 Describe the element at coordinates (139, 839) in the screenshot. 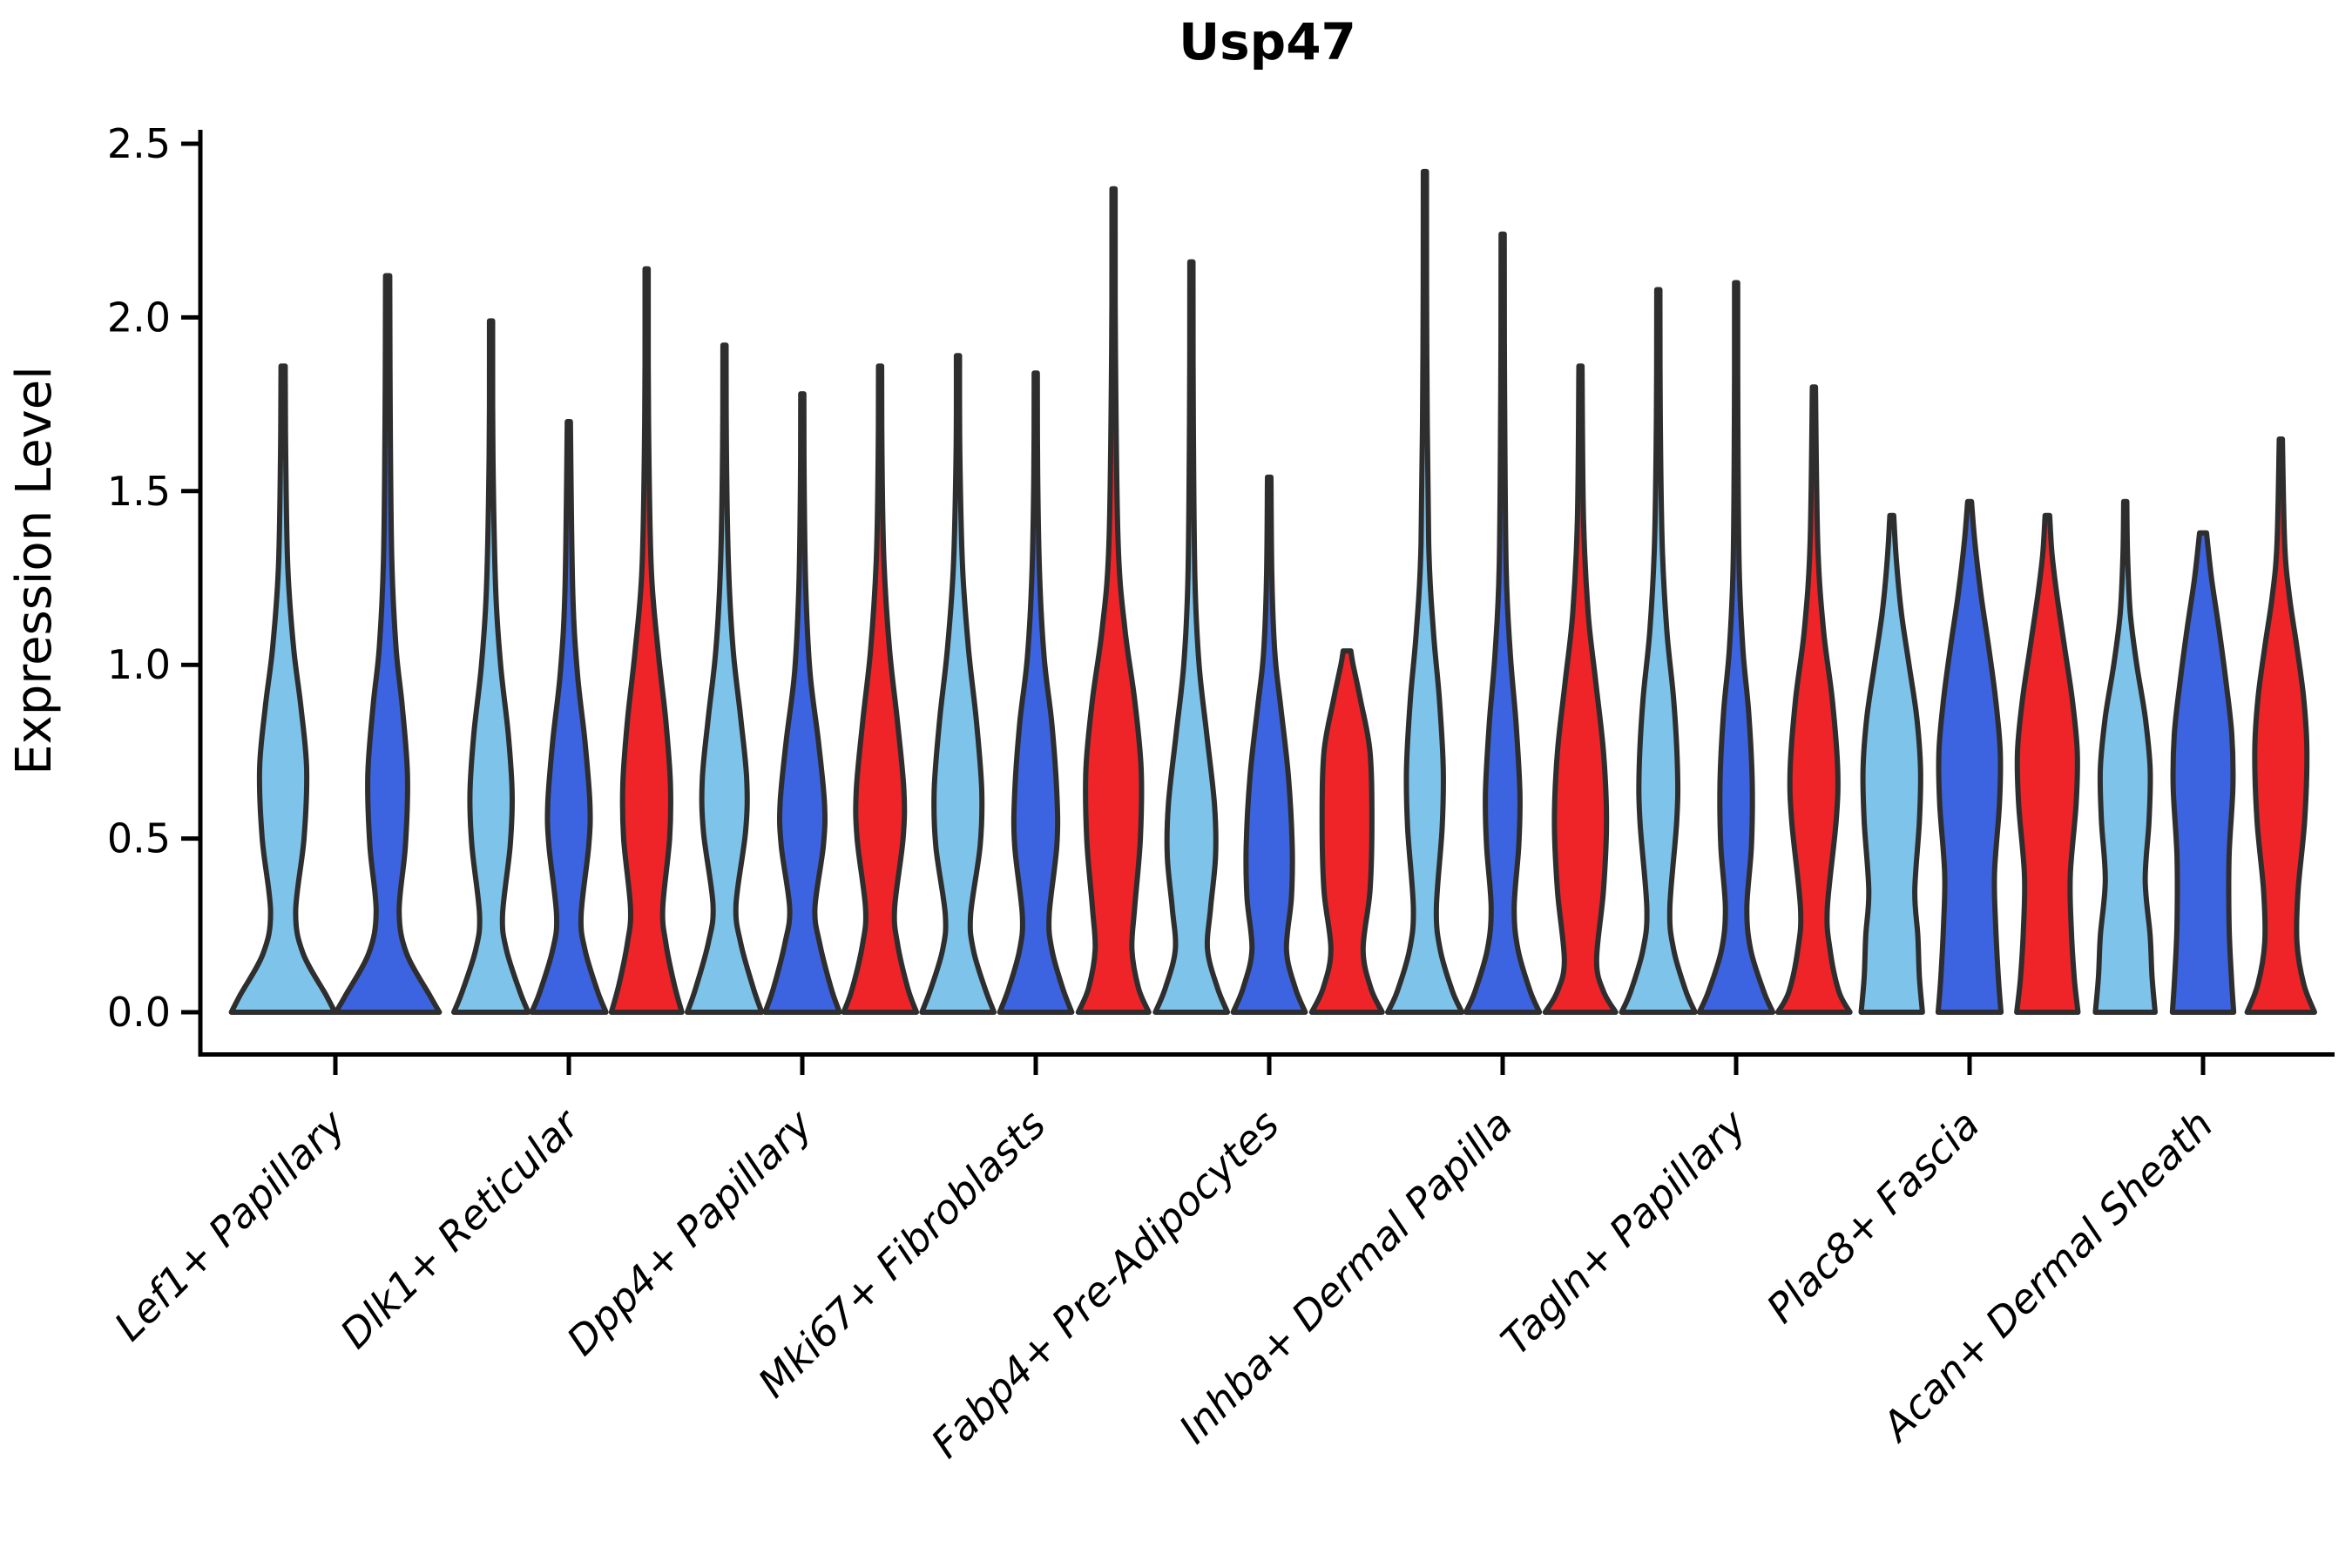

I see `y-tick-label: 0.5` at that location.